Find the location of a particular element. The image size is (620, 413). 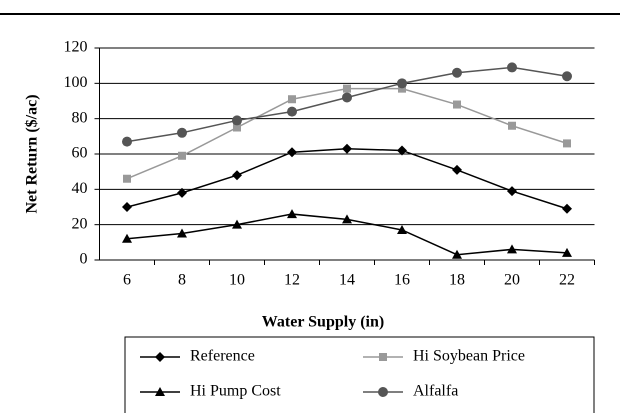

legend-label: Hi Pump Cost is located at coordinates (235, 391).